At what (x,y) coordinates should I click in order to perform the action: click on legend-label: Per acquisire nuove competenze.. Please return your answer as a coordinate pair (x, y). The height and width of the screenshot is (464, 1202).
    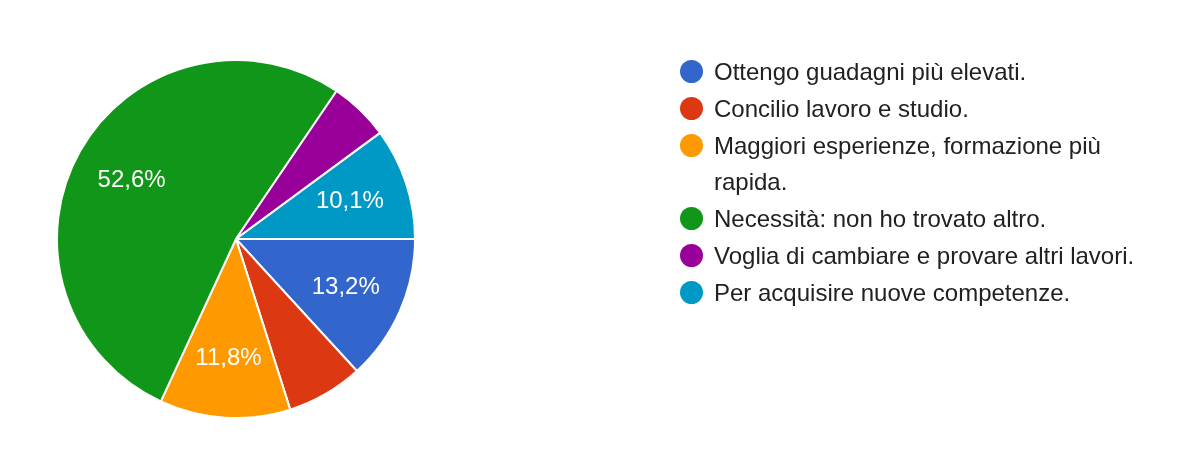
    Looking at the image, I should click on (892, 293).